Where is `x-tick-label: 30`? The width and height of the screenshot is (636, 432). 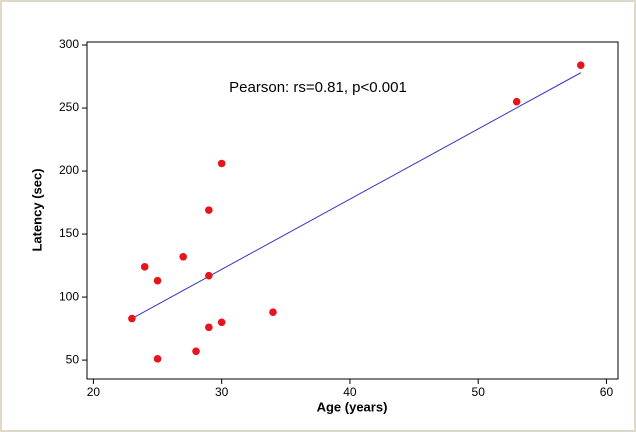
x-tick-label: 30 is located at coordinates (222, 392).